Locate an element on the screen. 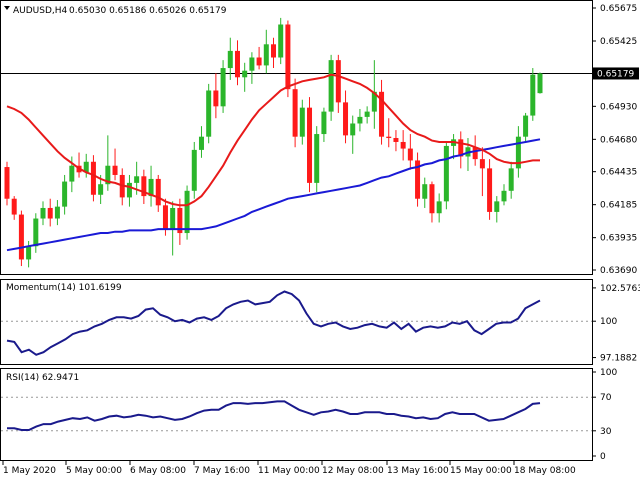 The image size is (640, 480). price-tick-label: 0.63690 is located at coordinates (618, 271).